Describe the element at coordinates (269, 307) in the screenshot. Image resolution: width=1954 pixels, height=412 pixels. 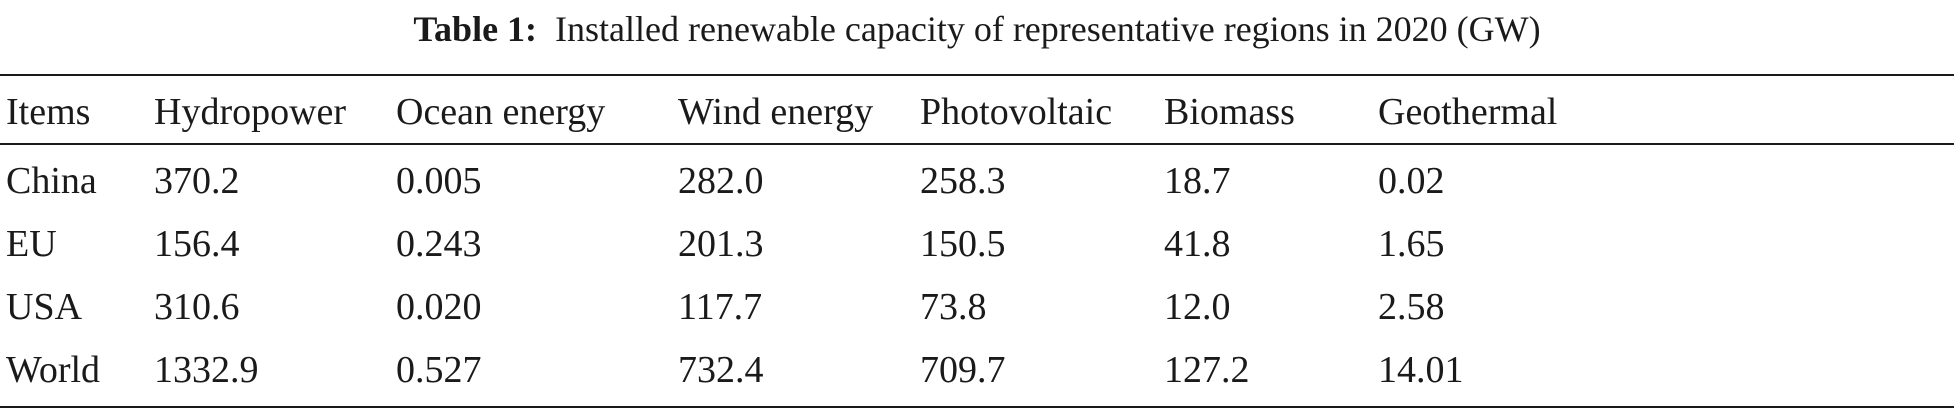
I see `table-cell: 310.6` at that location.